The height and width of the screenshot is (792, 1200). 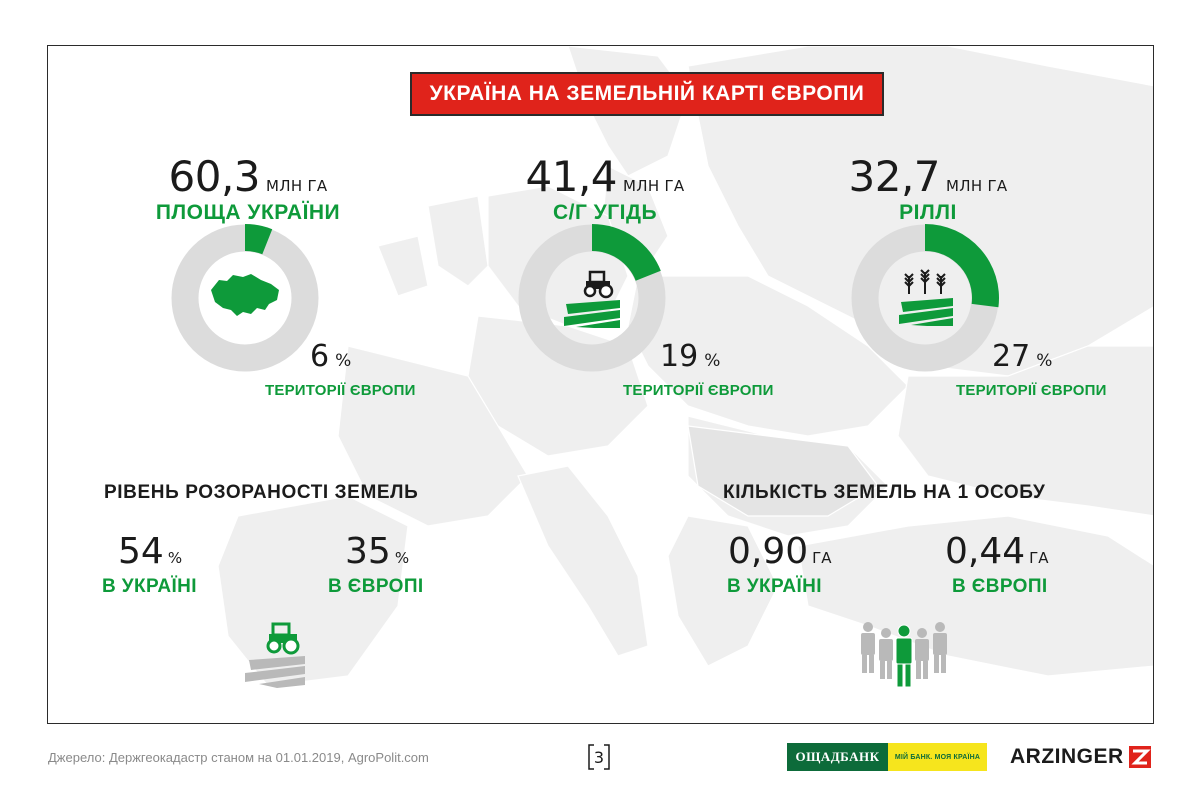 I want to click on donut-chart-arable-land, so click(x=925, y=298).